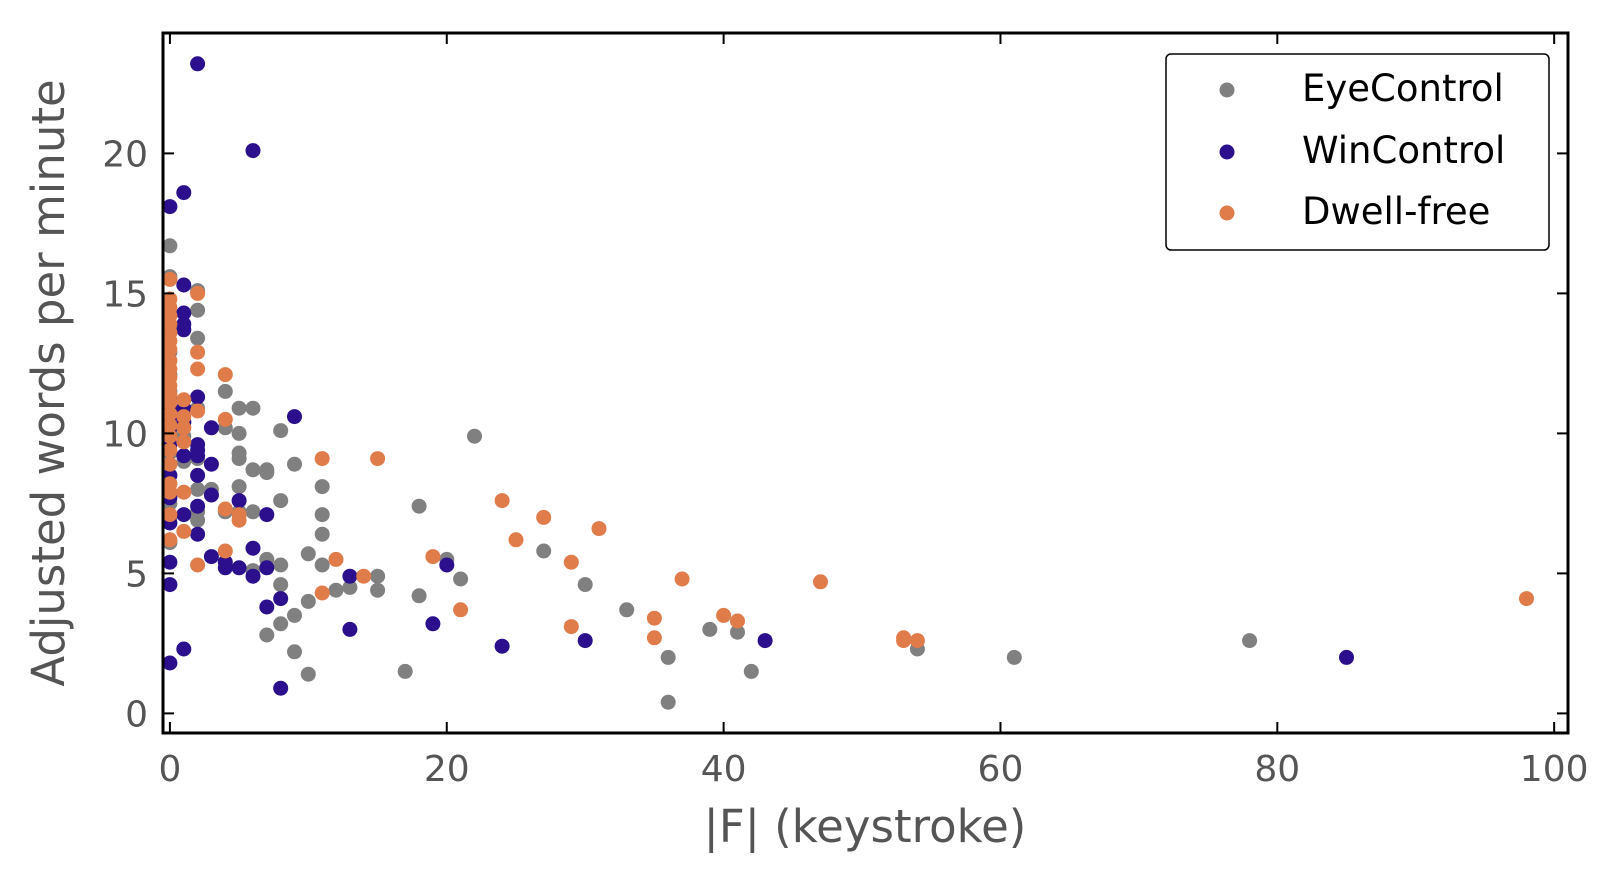 This screenshot has height=876, width=1613. What do you see at coordinates (1001, 769) in the screenshot?
I see `x-tick-label: 60` at bounding box center [1001, 769].